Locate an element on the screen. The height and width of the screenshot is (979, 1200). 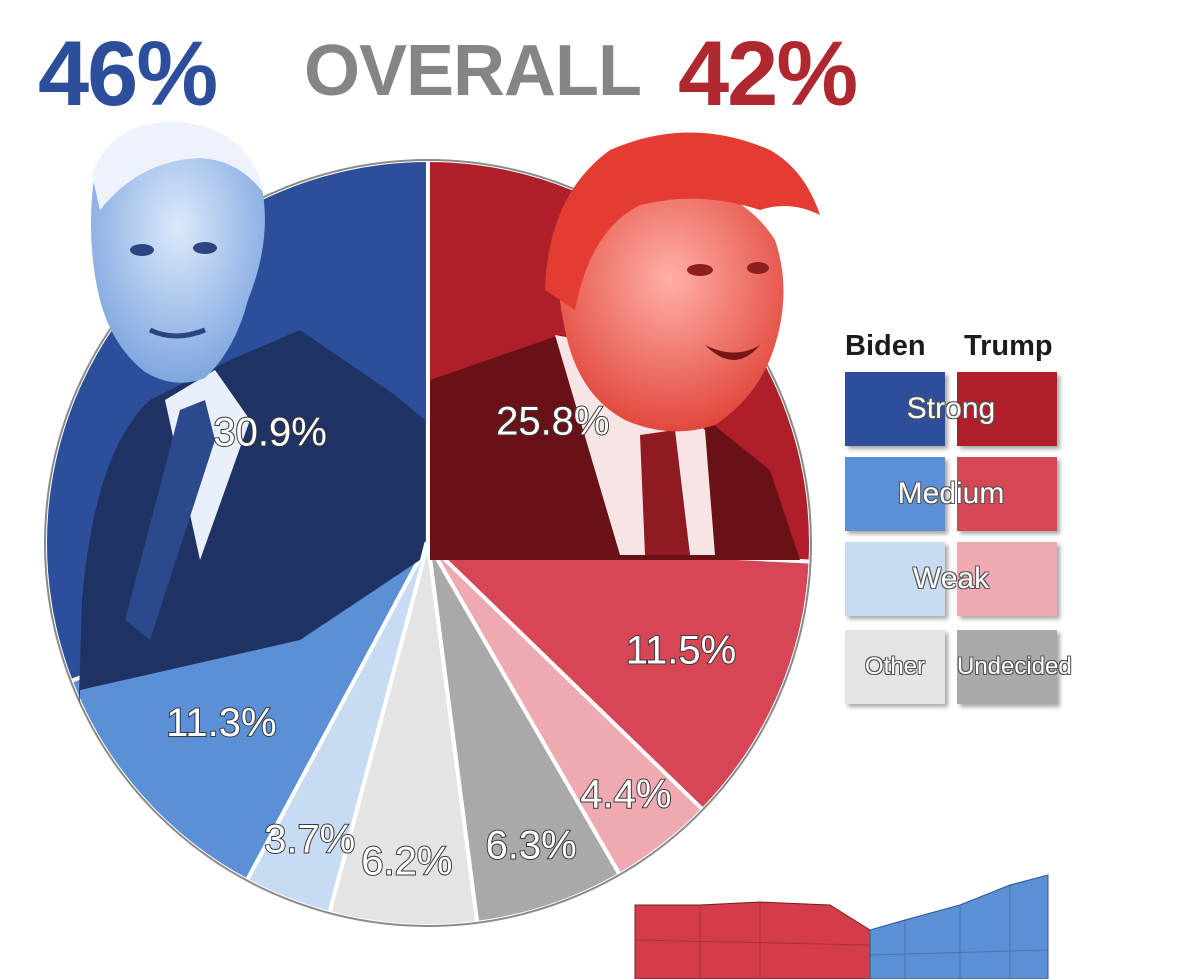
biden-overall-percent: 46% is located at coordinates (128, 74).